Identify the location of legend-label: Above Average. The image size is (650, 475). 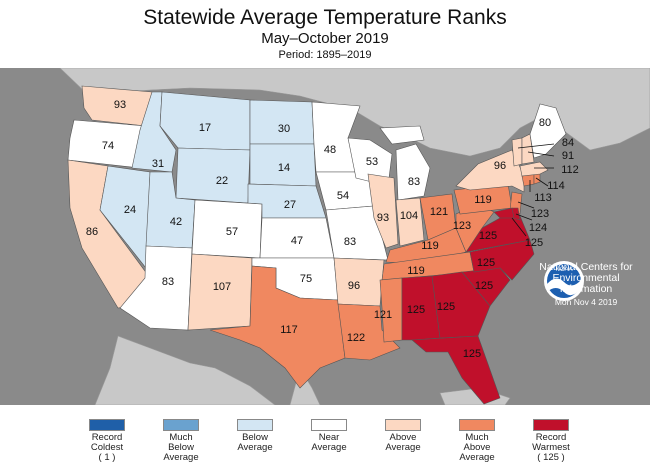
(403, 442).